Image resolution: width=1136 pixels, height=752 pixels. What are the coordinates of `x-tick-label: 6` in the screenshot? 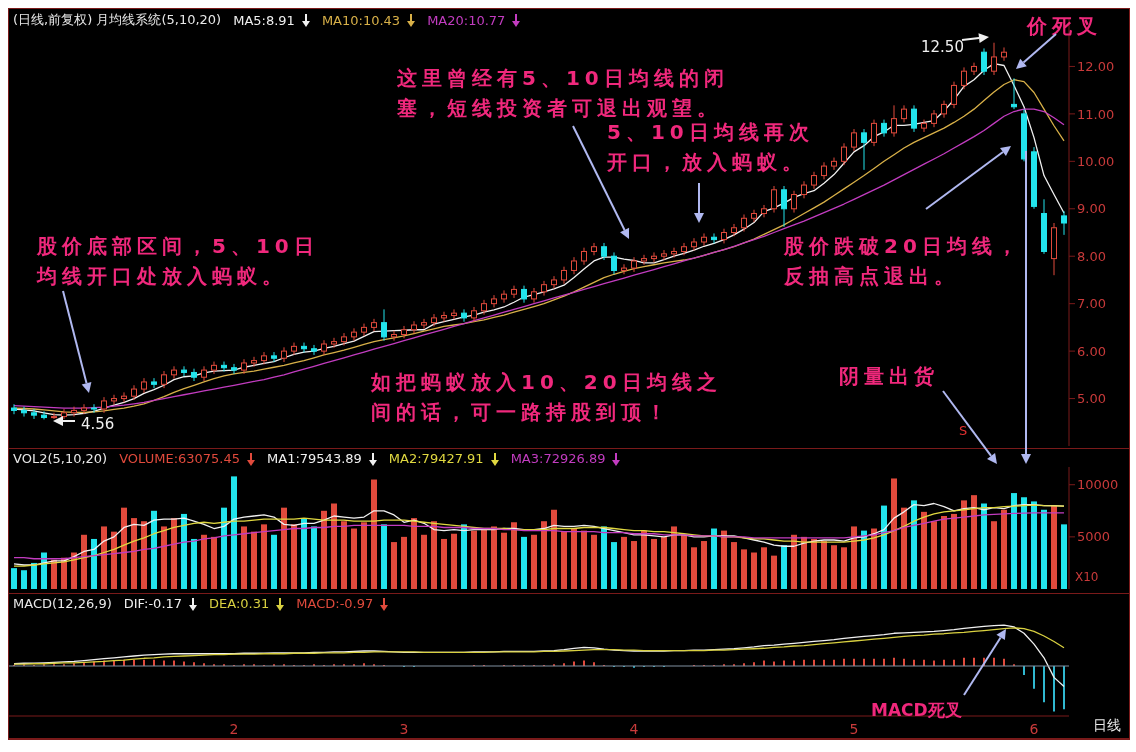 It's located at (1034, 728).